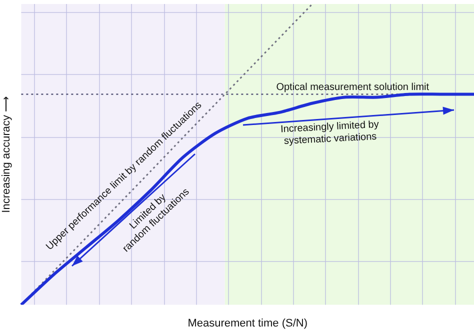 The image size is (474, 332). What do you see at coordinates (330, 133) in the screenshot?
I see `annotation: Increasingly limited by systematic variations` at bounding box center [330, 133].